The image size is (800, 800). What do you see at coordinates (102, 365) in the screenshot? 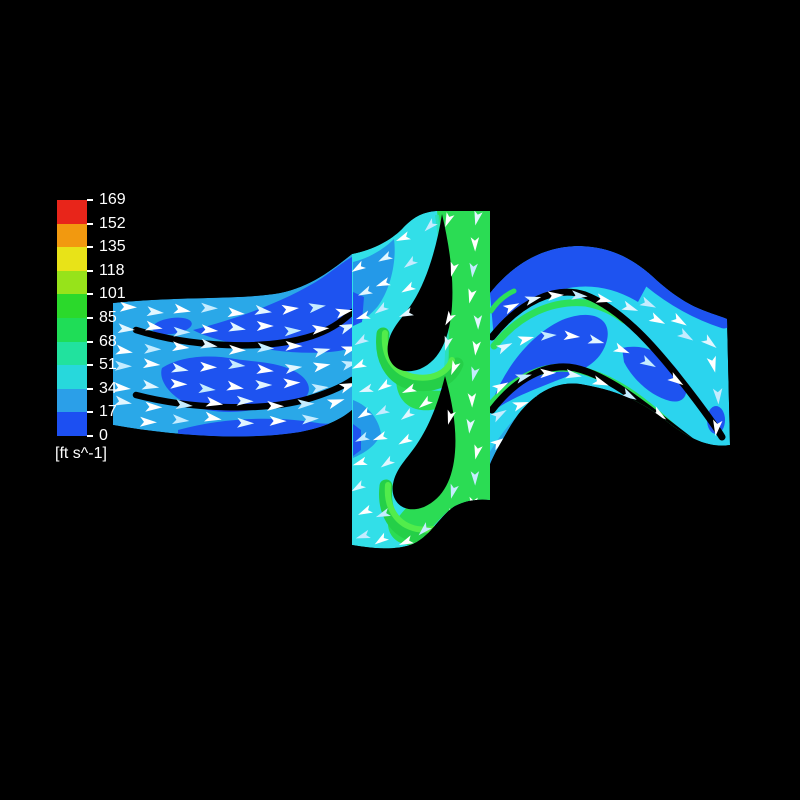
I see `legend-tick: 51` at bounding box center [102, 365].